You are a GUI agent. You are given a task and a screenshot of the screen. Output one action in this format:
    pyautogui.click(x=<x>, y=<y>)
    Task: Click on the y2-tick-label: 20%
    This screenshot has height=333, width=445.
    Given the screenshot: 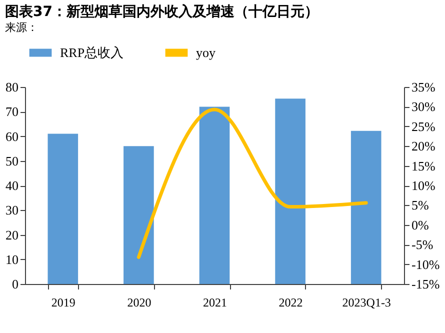 What is the action you would take?
    pyautogui.click(x=424, y=146)
    